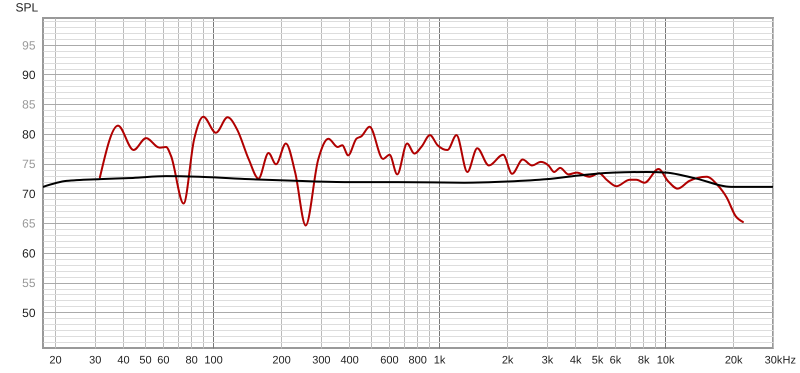 The image size is (800, 373). What do you see at coordinates (145, 360) in the screenshot?
I see `x-tick-label: 50` at bounding box center [145, 360].